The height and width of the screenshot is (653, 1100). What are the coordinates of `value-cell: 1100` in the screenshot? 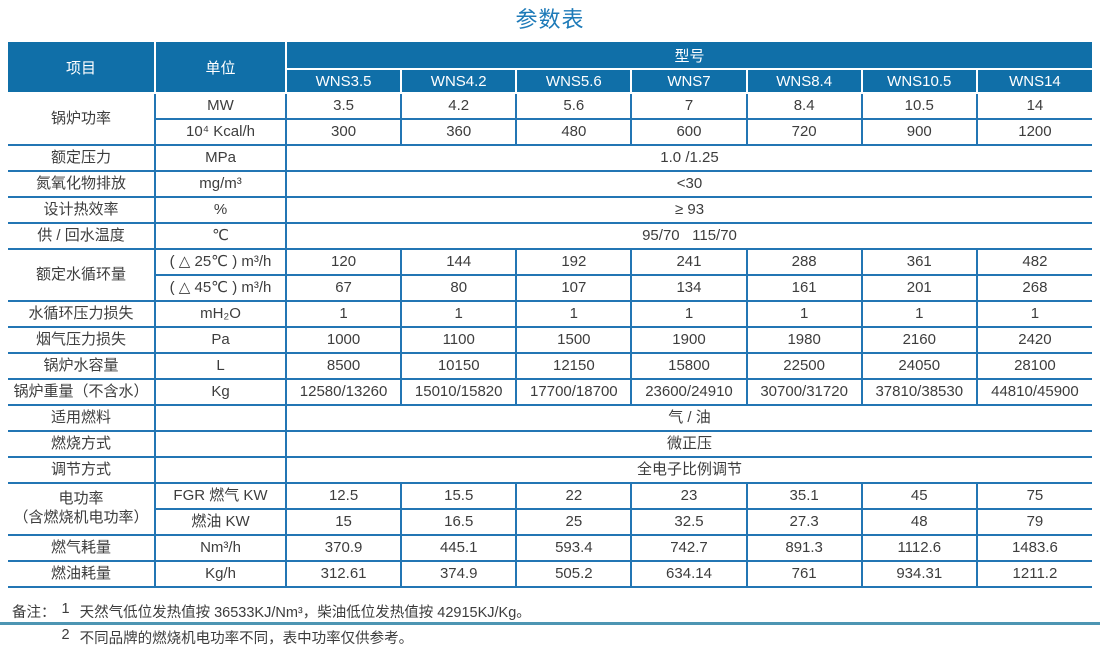 It's located at (459, 340).